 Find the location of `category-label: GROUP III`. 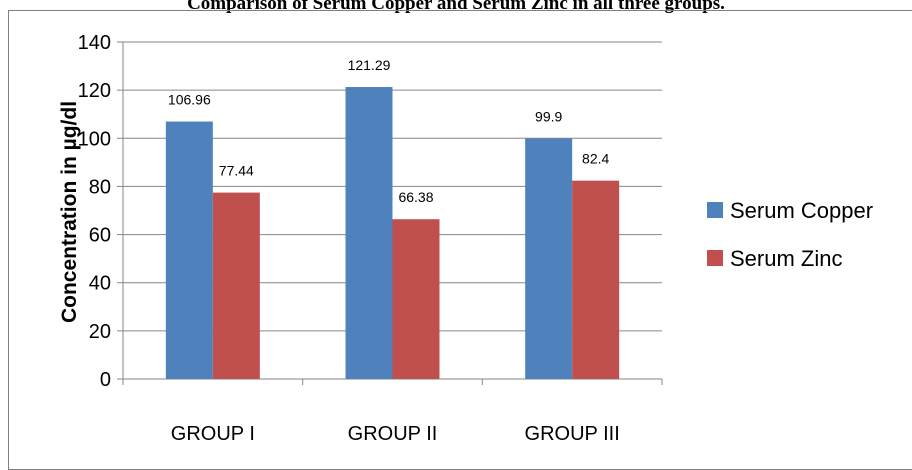

category-label: GROUP III is located at coordinates (572, 434).